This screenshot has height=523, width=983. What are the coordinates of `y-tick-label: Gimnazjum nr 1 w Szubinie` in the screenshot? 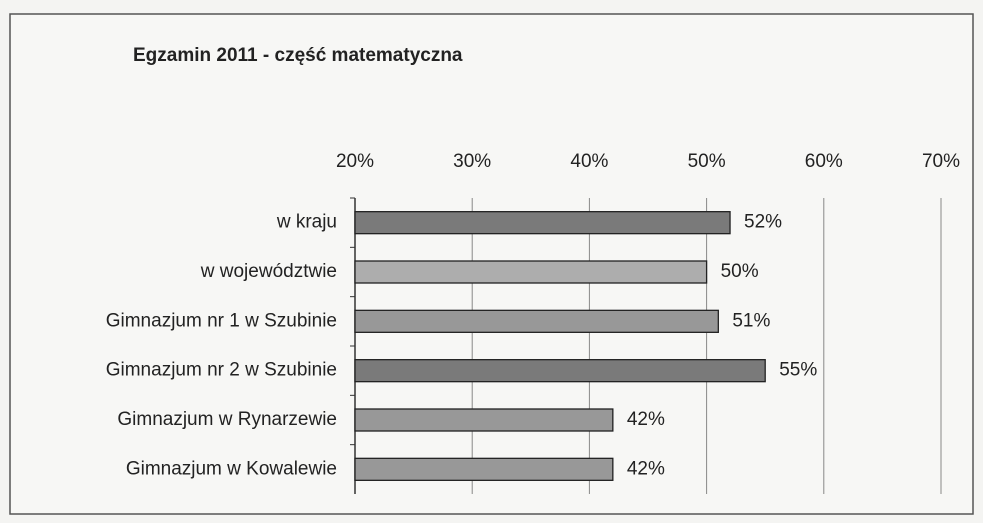 It's located at (221, 320).